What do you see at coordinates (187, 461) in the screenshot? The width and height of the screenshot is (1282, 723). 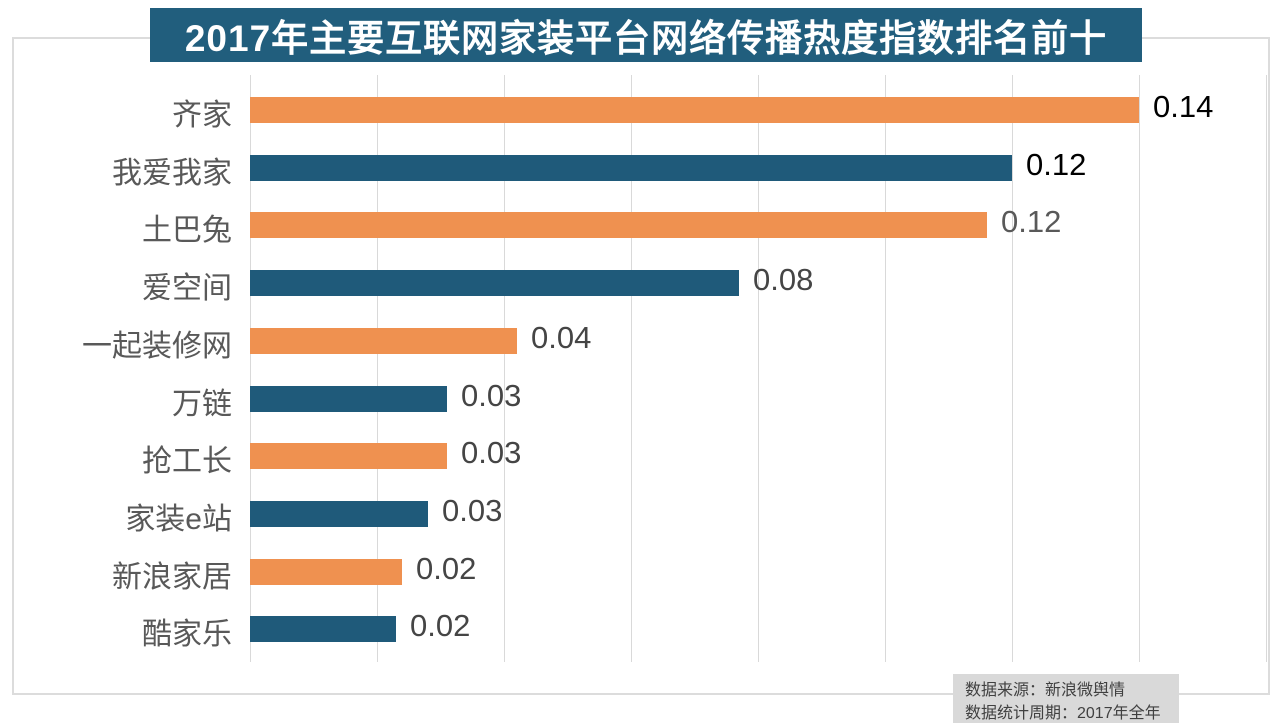 I see `category-label: 抢工长` at bounding box center [187, 461].